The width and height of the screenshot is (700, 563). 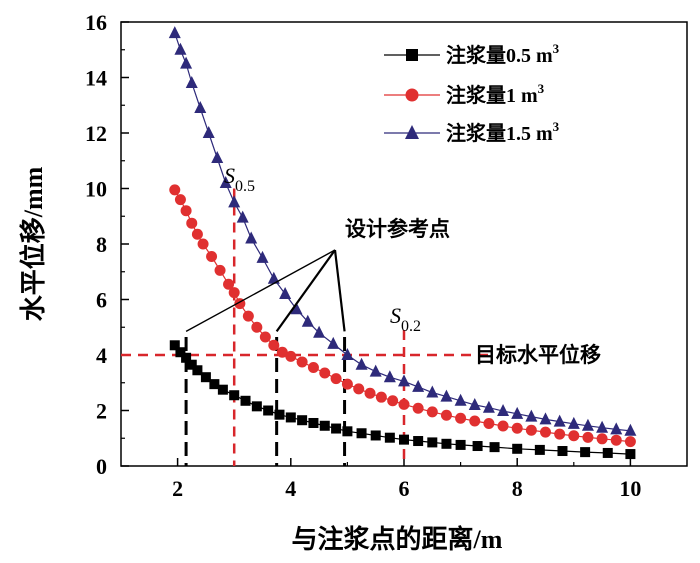 What do you see at coordinates (397, 229) in the screenshot?
I see `design-points-label: 设计参考点` at bounding box center [397, 229].